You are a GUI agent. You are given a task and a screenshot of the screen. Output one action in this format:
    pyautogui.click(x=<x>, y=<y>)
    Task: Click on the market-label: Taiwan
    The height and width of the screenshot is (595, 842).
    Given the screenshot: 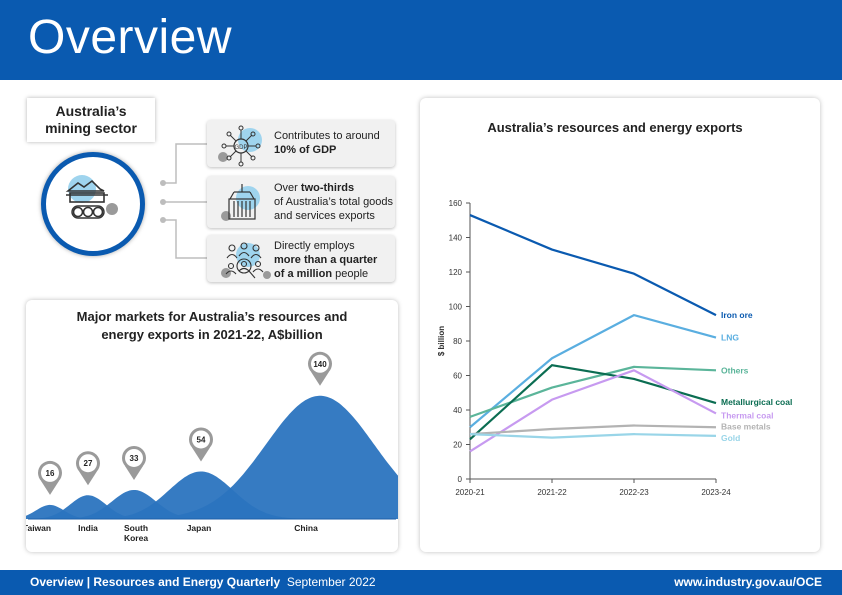 What is the action you would take?
    pyautogui.click(x=38, y=528)
    